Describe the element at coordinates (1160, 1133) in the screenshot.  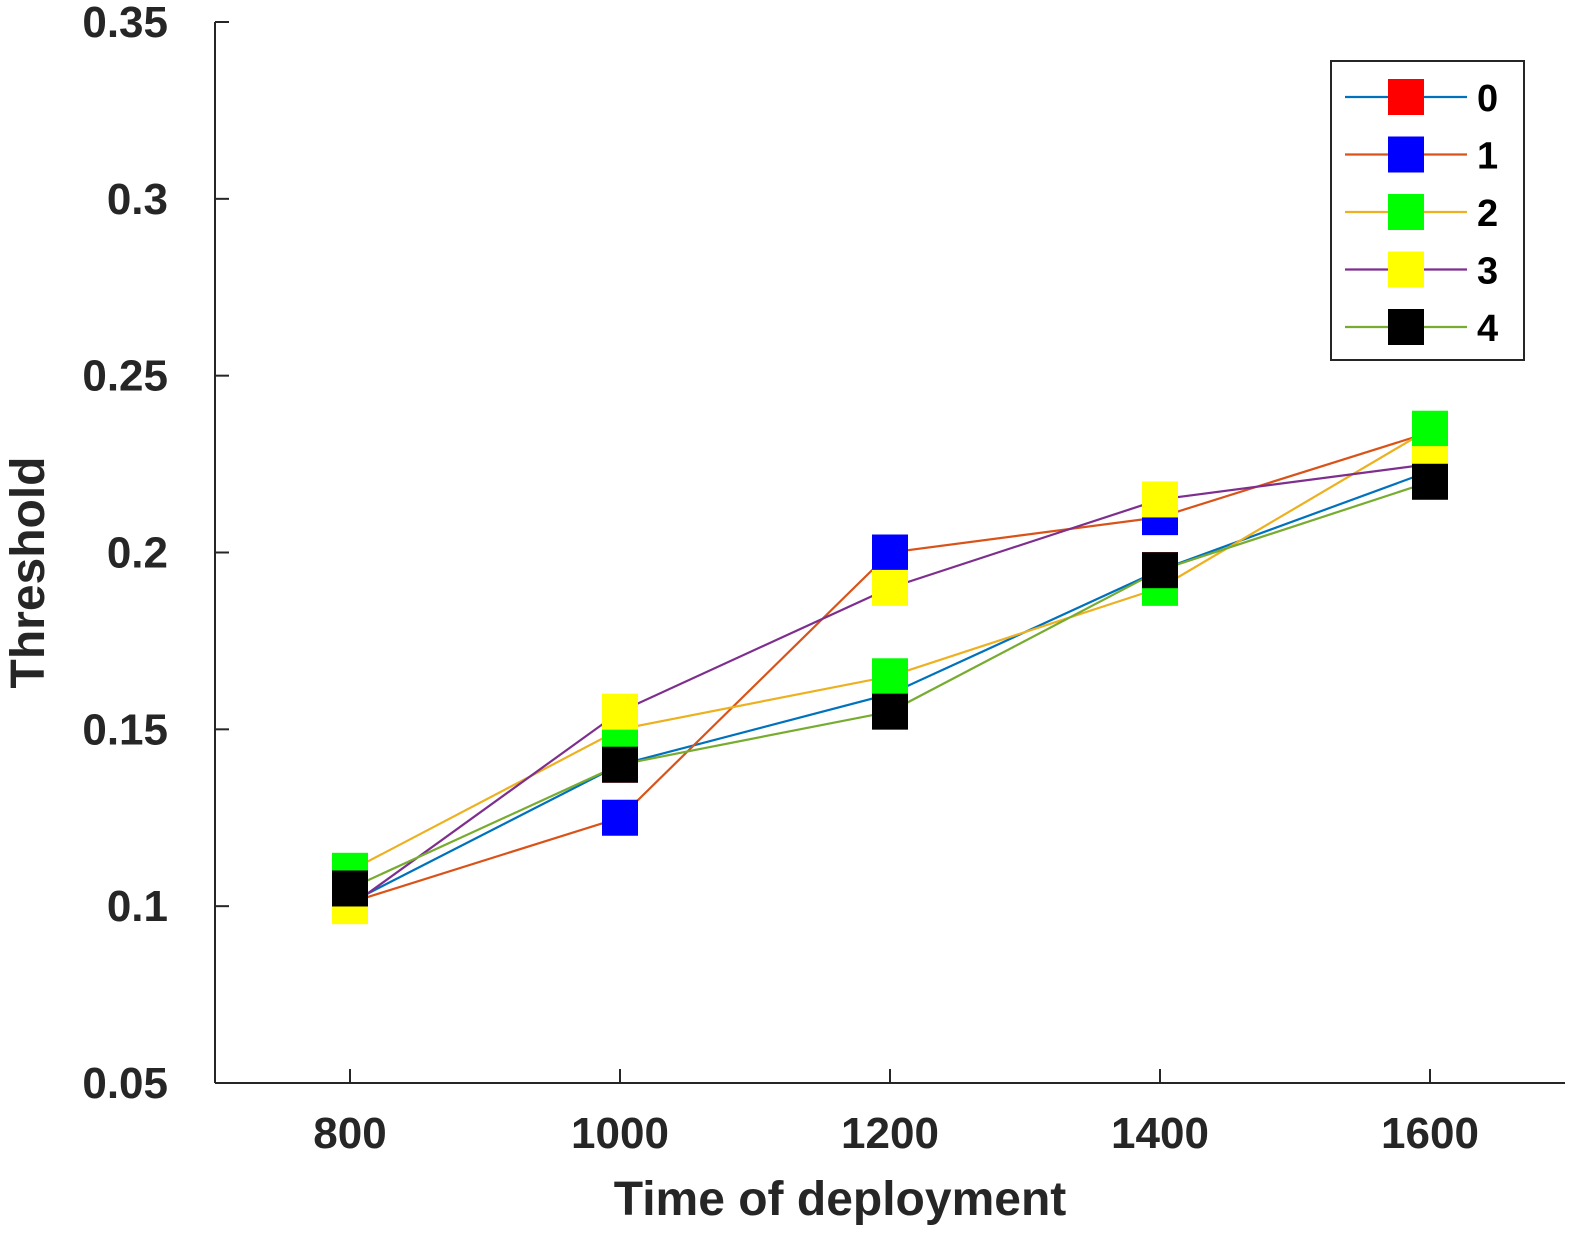
I see `x-tick-label: 1400` at that location.